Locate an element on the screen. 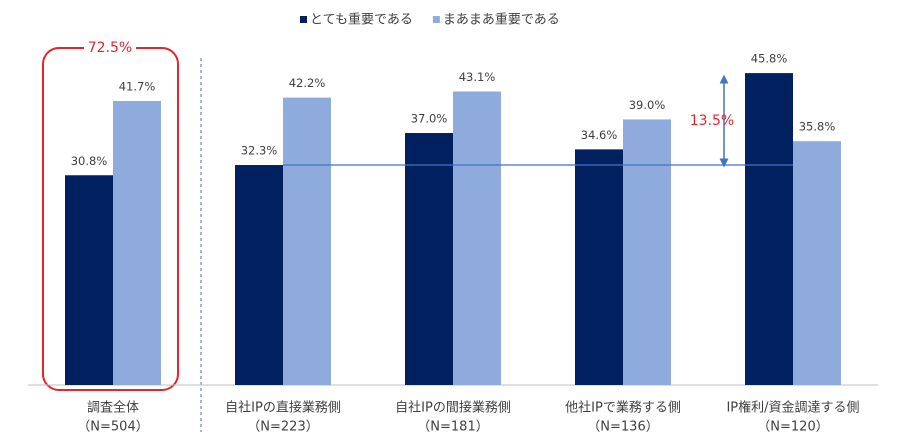 The image size is (900, 445). x-tick-label: 自社IPの間接業務側 is located at coordinates (453, 408).